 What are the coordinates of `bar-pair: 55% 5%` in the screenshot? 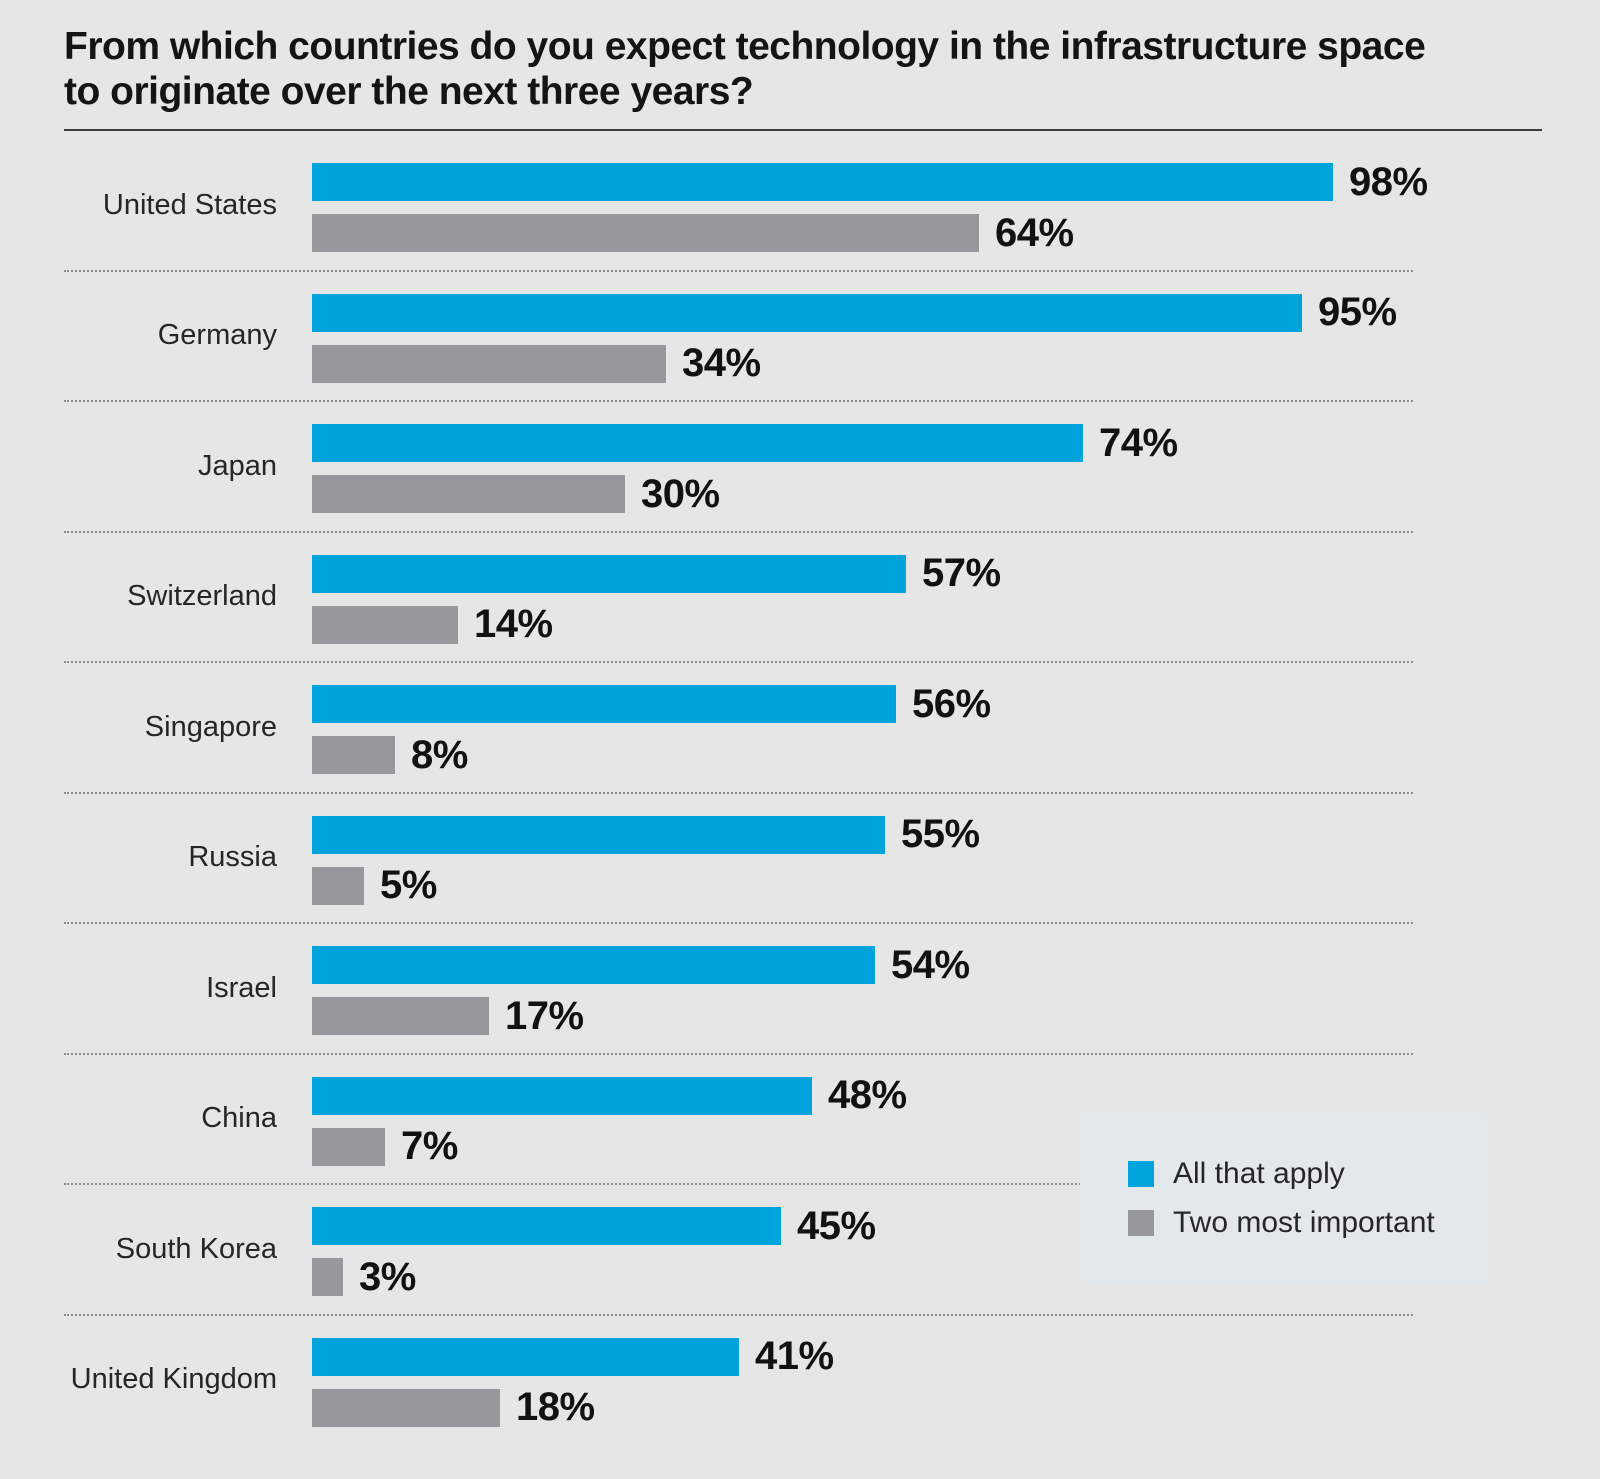 It's located at (646, 858).